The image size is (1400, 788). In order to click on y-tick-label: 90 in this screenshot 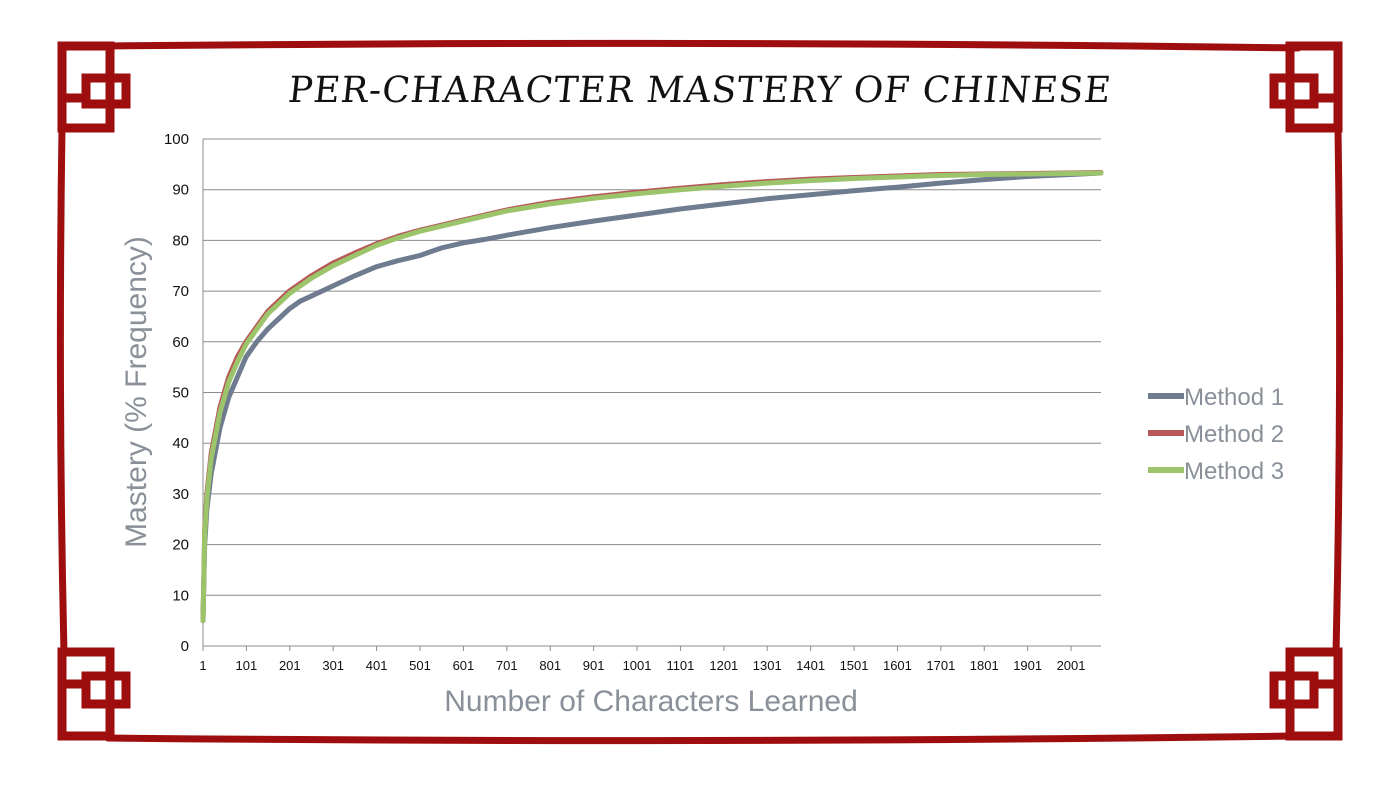, I will do `click(180, 190)`.